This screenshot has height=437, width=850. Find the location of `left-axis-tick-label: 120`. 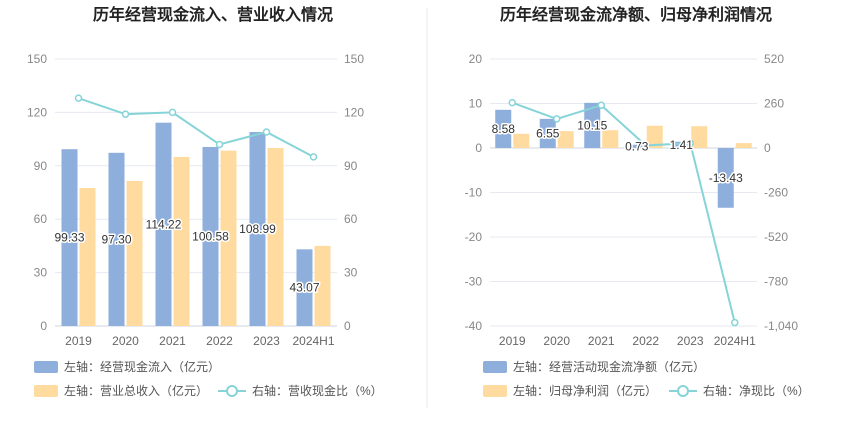

left-axis-tick-label: 120 is located at coordinates (37, 112).